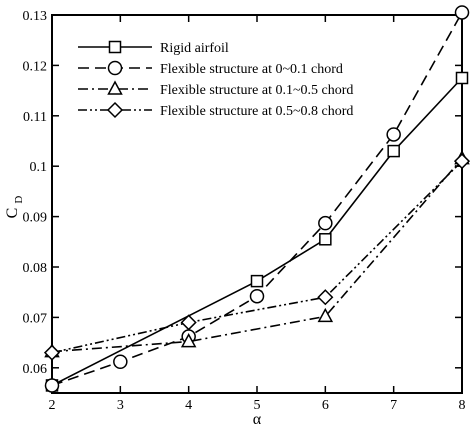 This screenshot has height=431, width=474. I want to click on legend-label: Flexible structure at 0.5~0.8 chord, so click(256, 111).